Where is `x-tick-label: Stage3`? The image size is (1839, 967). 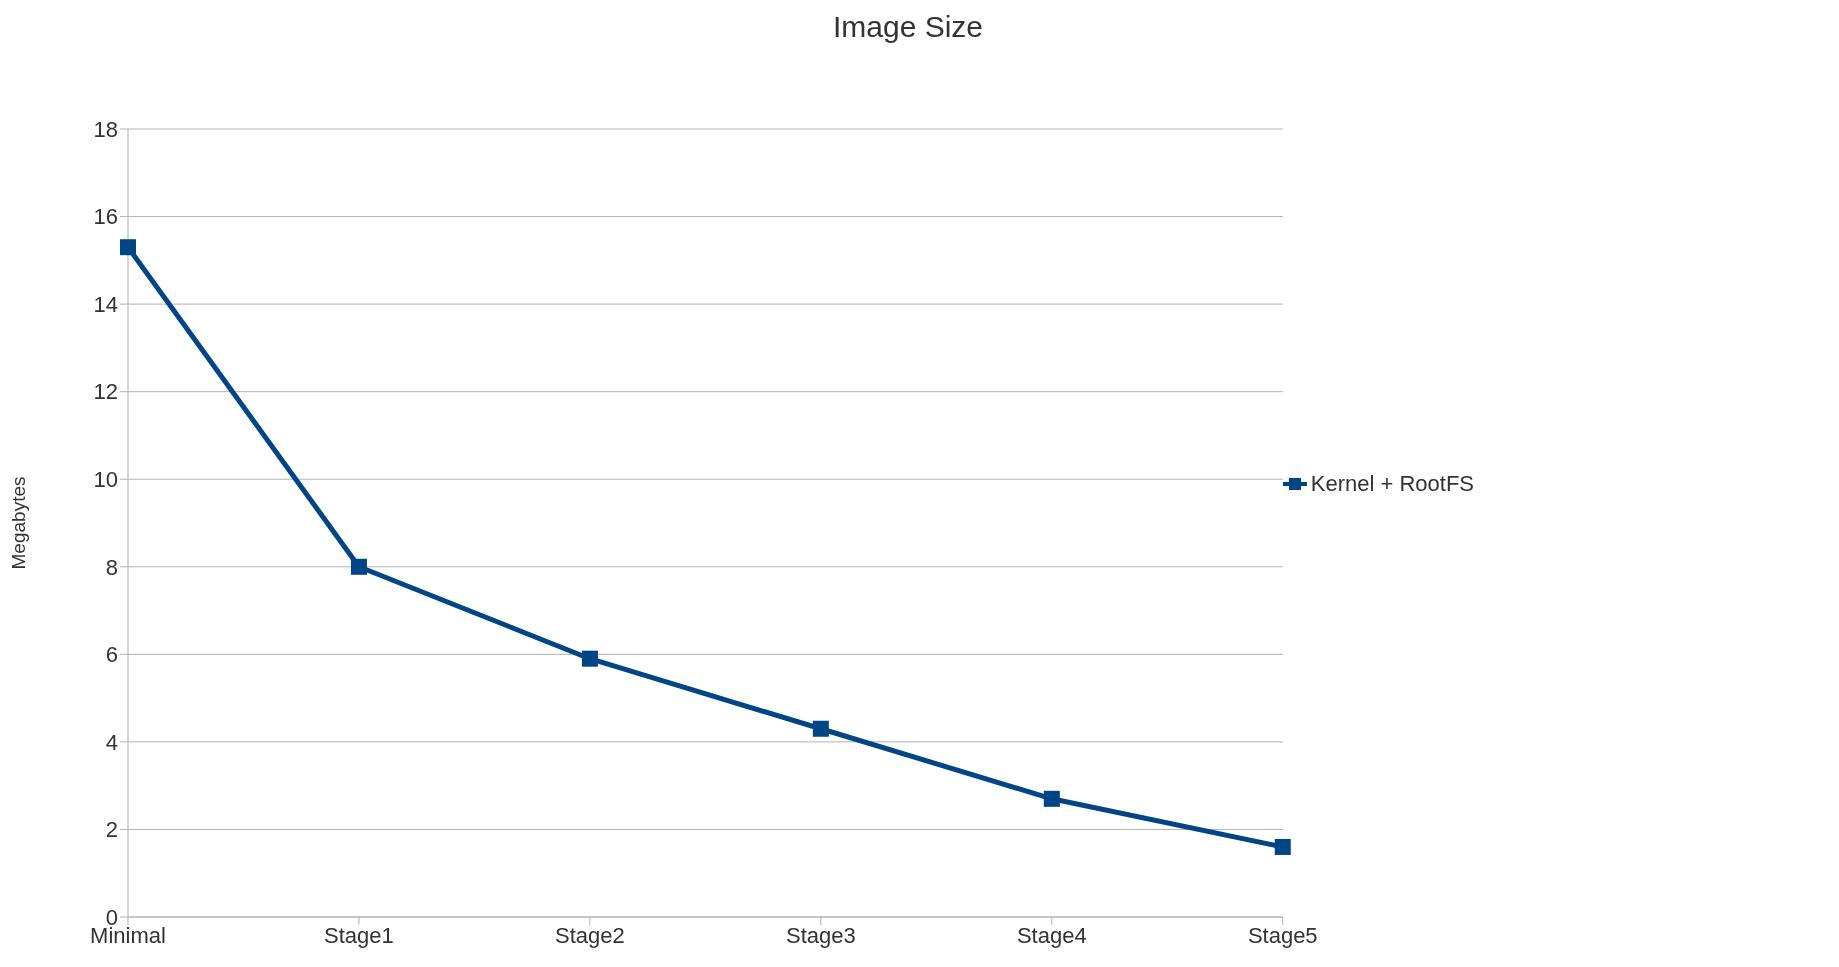
x-tick-label: Stage3 is located at coordinates (820, 935).